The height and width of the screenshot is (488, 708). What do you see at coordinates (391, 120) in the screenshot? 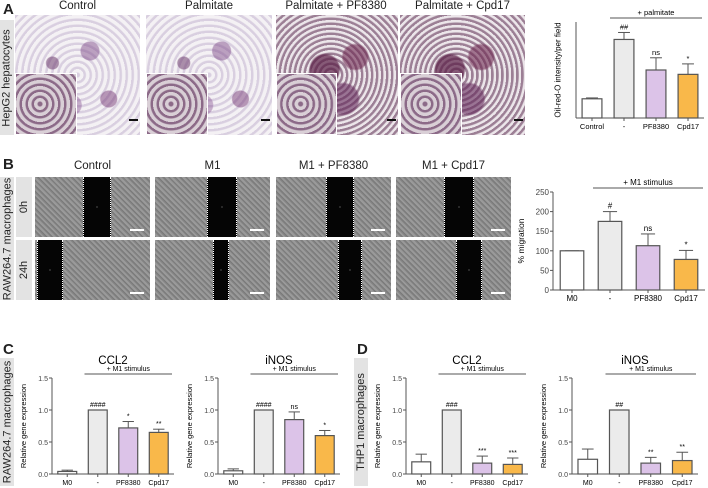
I see `scale-bar` at bounding box center [391, 120].